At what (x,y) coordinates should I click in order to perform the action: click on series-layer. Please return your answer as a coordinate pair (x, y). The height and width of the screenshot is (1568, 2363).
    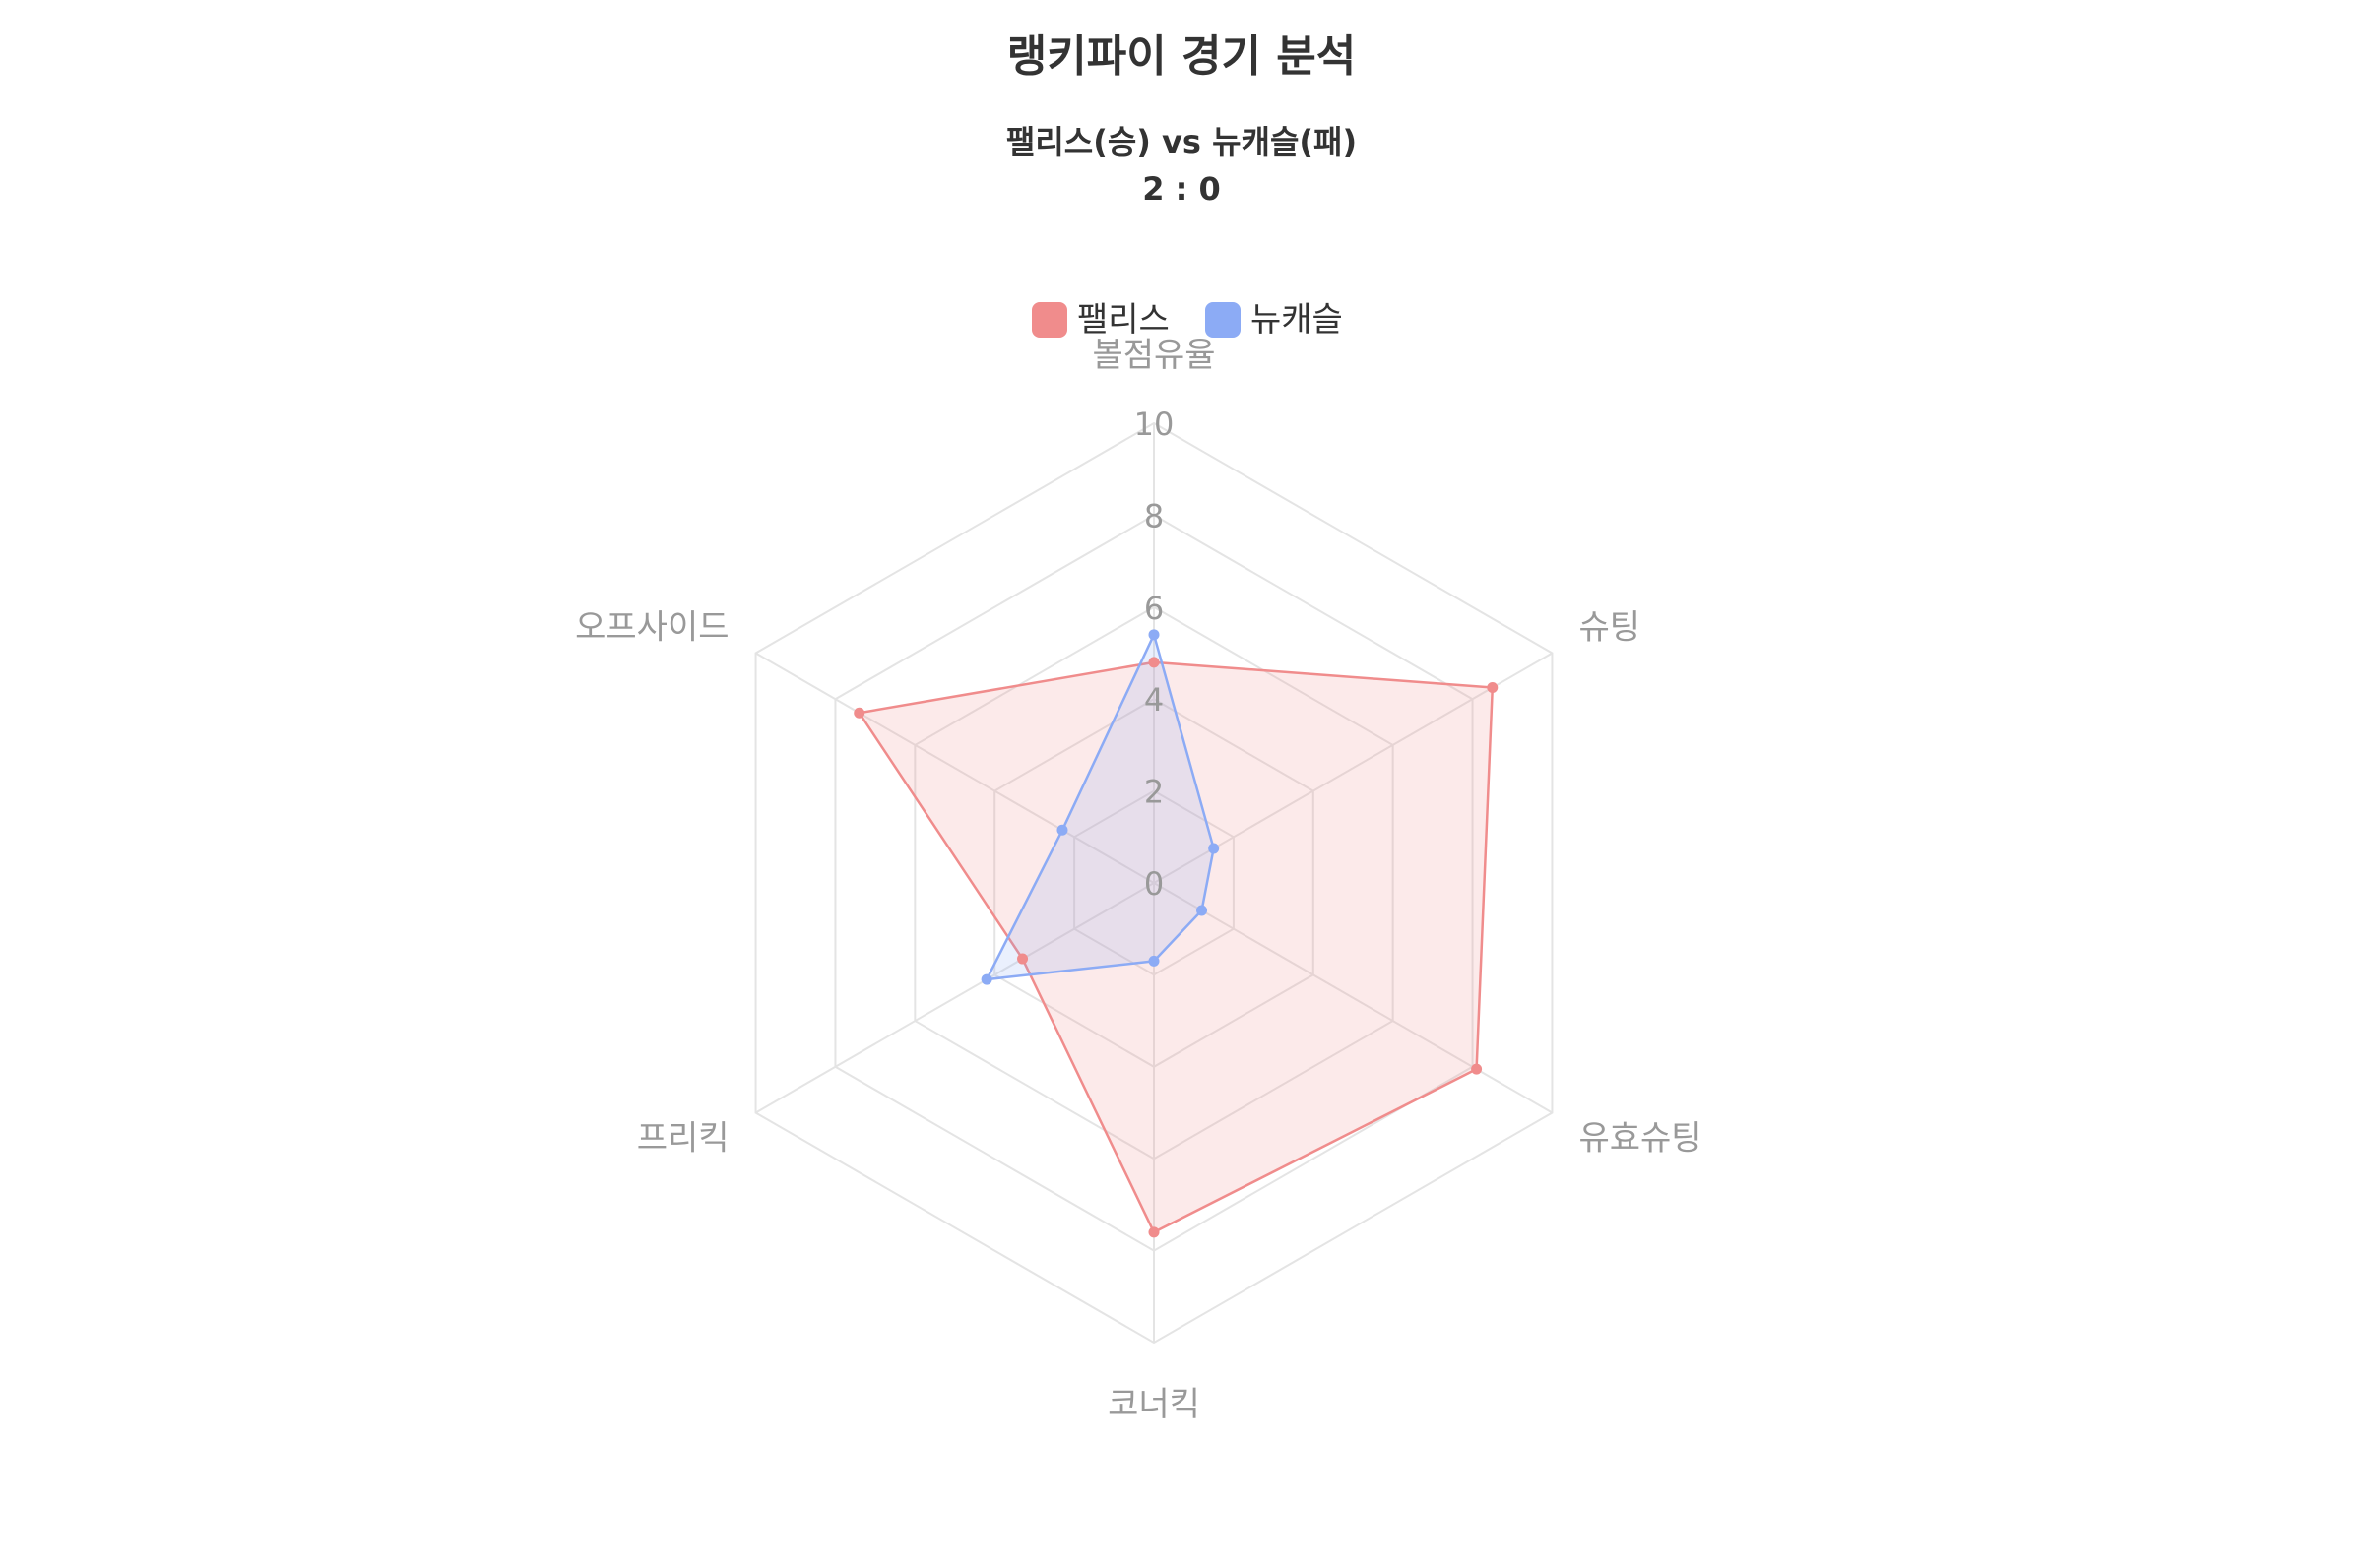
    Looking at the image, I should click on (1176, 933).